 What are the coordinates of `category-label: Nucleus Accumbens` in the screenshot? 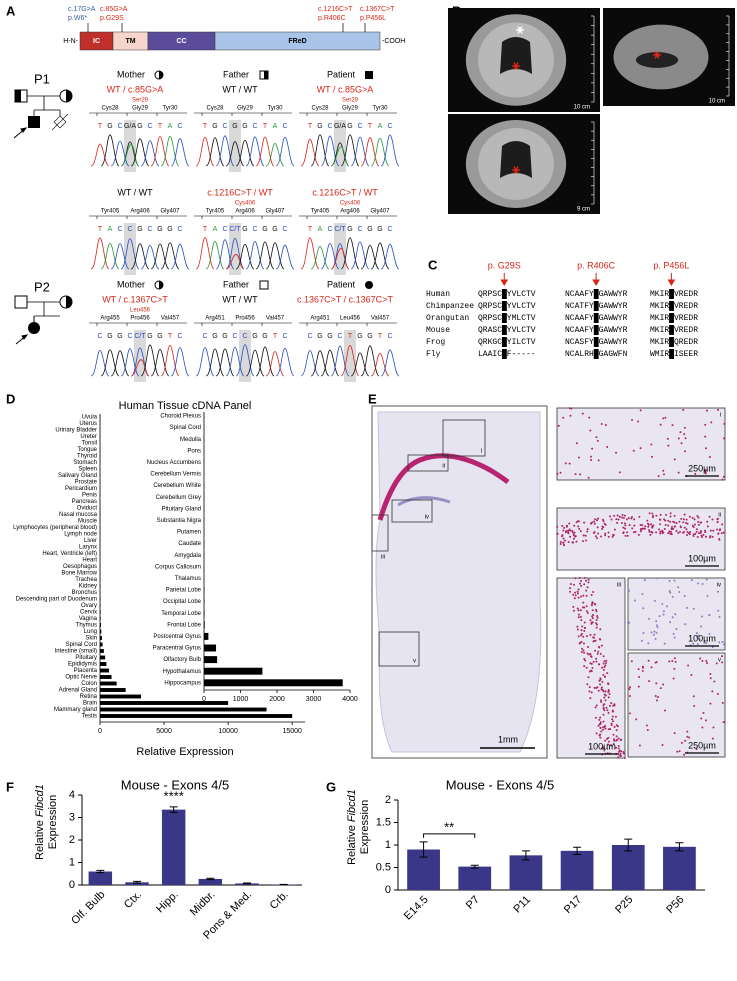 It's located at (174, 463).